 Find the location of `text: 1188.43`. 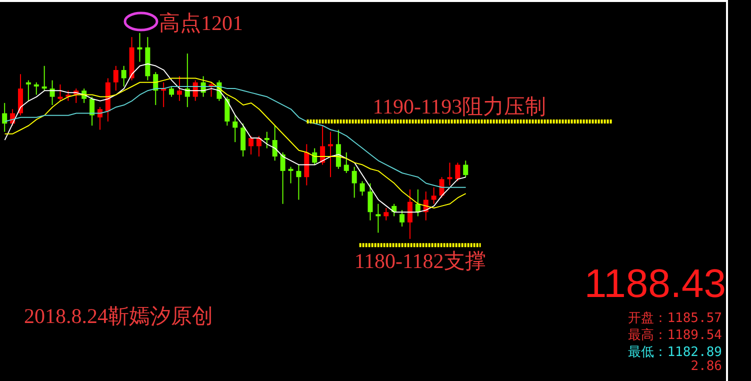

text: 1188.43 is located at coordinates (655, 284).